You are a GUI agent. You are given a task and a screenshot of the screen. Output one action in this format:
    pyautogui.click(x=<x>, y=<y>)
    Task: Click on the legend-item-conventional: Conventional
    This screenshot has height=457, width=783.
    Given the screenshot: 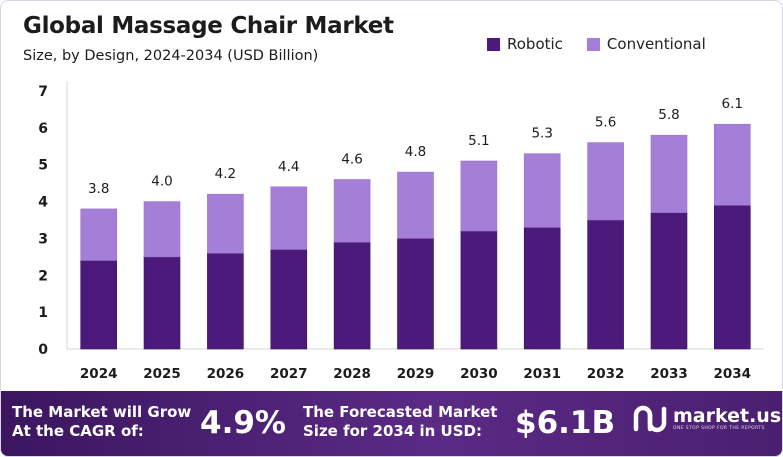 What is the action you would take?
    pyautogui.click(x=646, y=44)
    